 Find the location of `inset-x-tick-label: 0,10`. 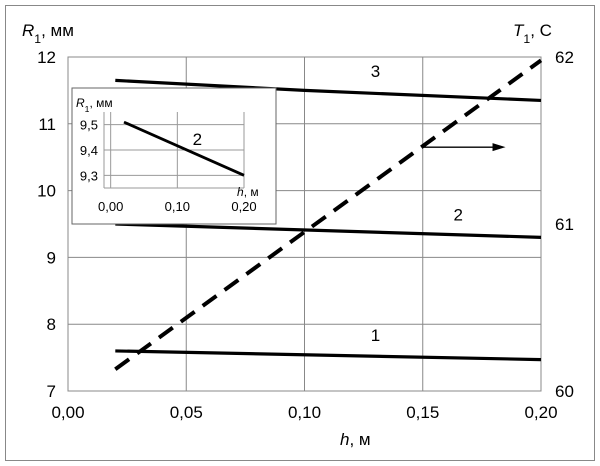

inset-x-tick-label: 0,10 is located at coordinates (177, 206).